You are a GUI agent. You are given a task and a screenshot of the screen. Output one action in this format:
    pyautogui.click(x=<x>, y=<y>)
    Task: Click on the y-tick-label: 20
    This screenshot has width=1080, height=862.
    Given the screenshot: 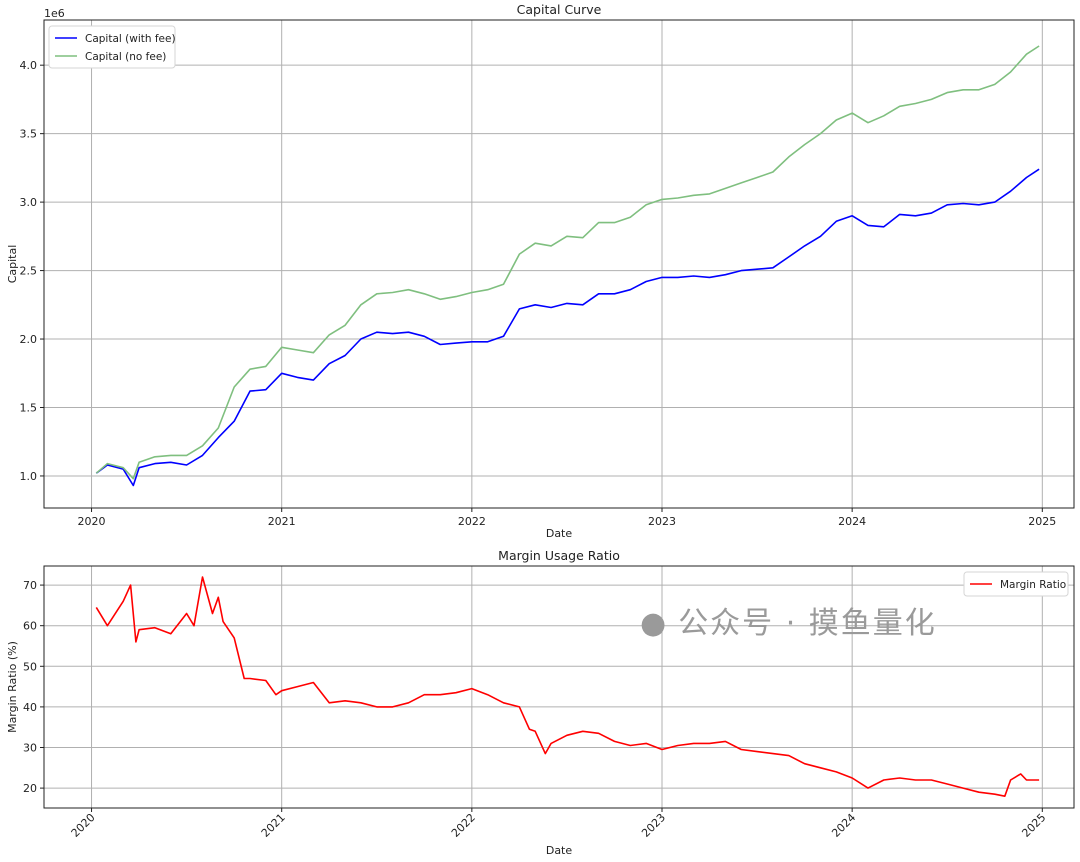 What is the action you would take?
    pyautogui.click(x=30, y=788)
    